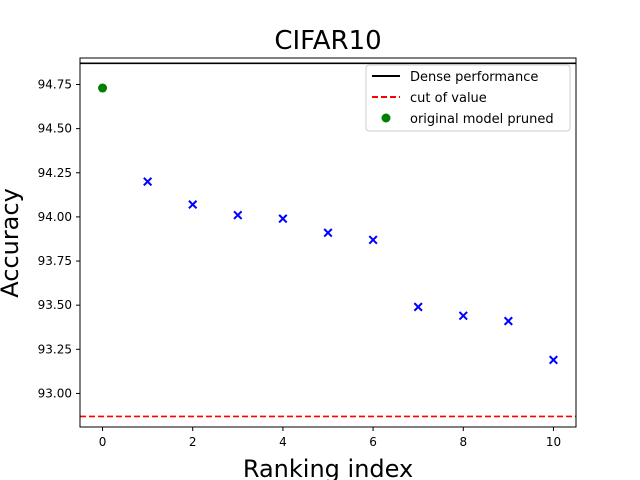 The image size is (640, 480). I want to click on y-tick-label: 93.75, so click(55, 261).